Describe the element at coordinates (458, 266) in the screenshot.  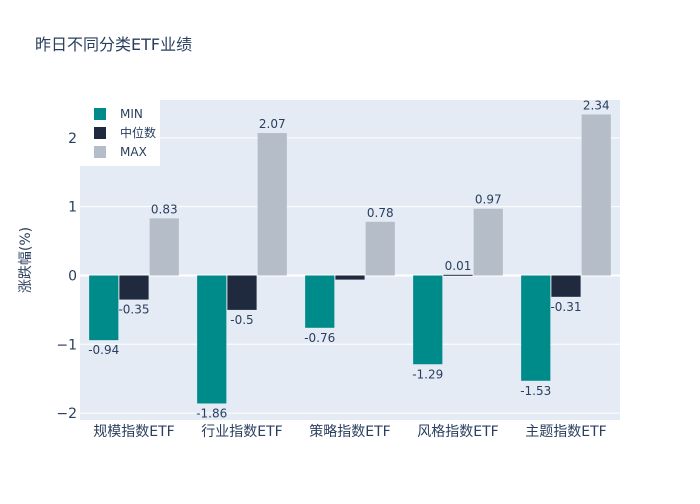
I see `data-label: 0.01` at that location.